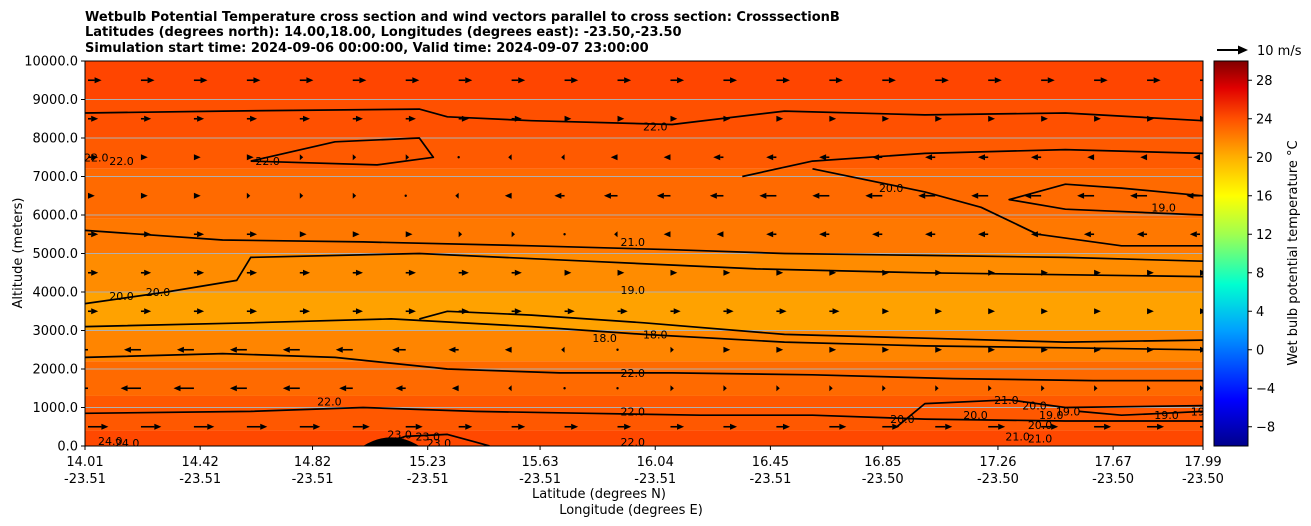  I want to click on y-tick-label: 6000.0, so click(56, 216).